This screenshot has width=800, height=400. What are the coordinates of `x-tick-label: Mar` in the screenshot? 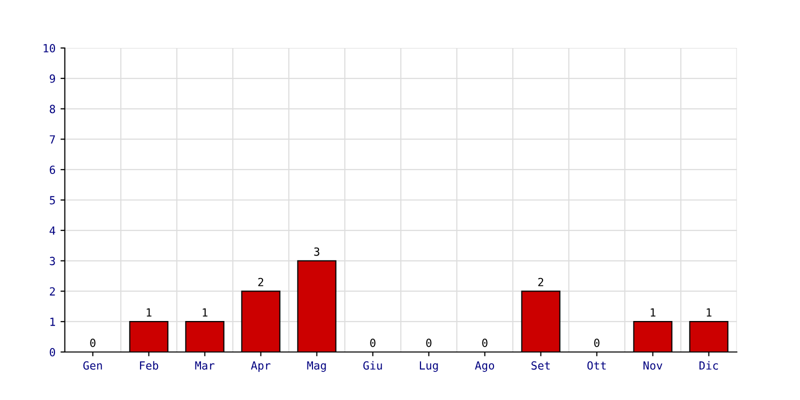 It's located at (204, 365).